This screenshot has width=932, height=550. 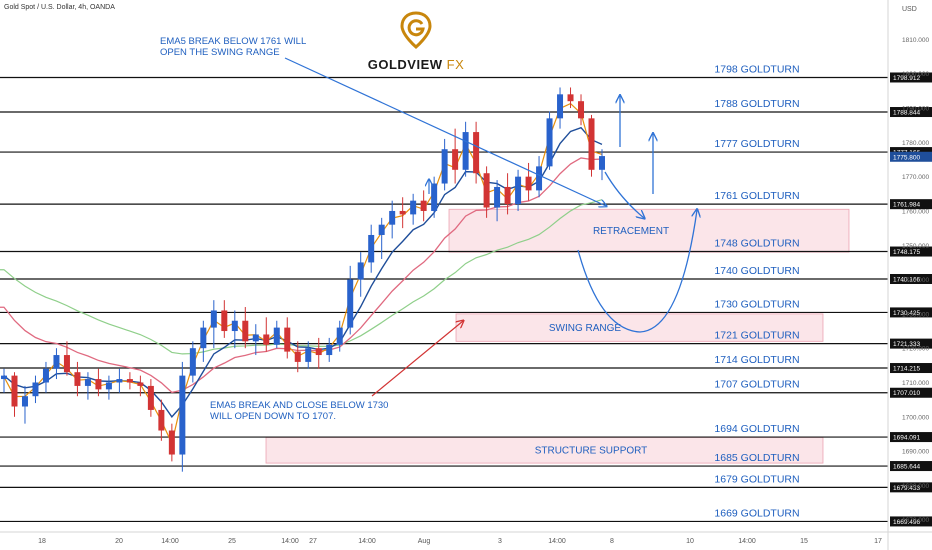 I want to click on level-tag: 1748.175, so click(x=906, y=252).